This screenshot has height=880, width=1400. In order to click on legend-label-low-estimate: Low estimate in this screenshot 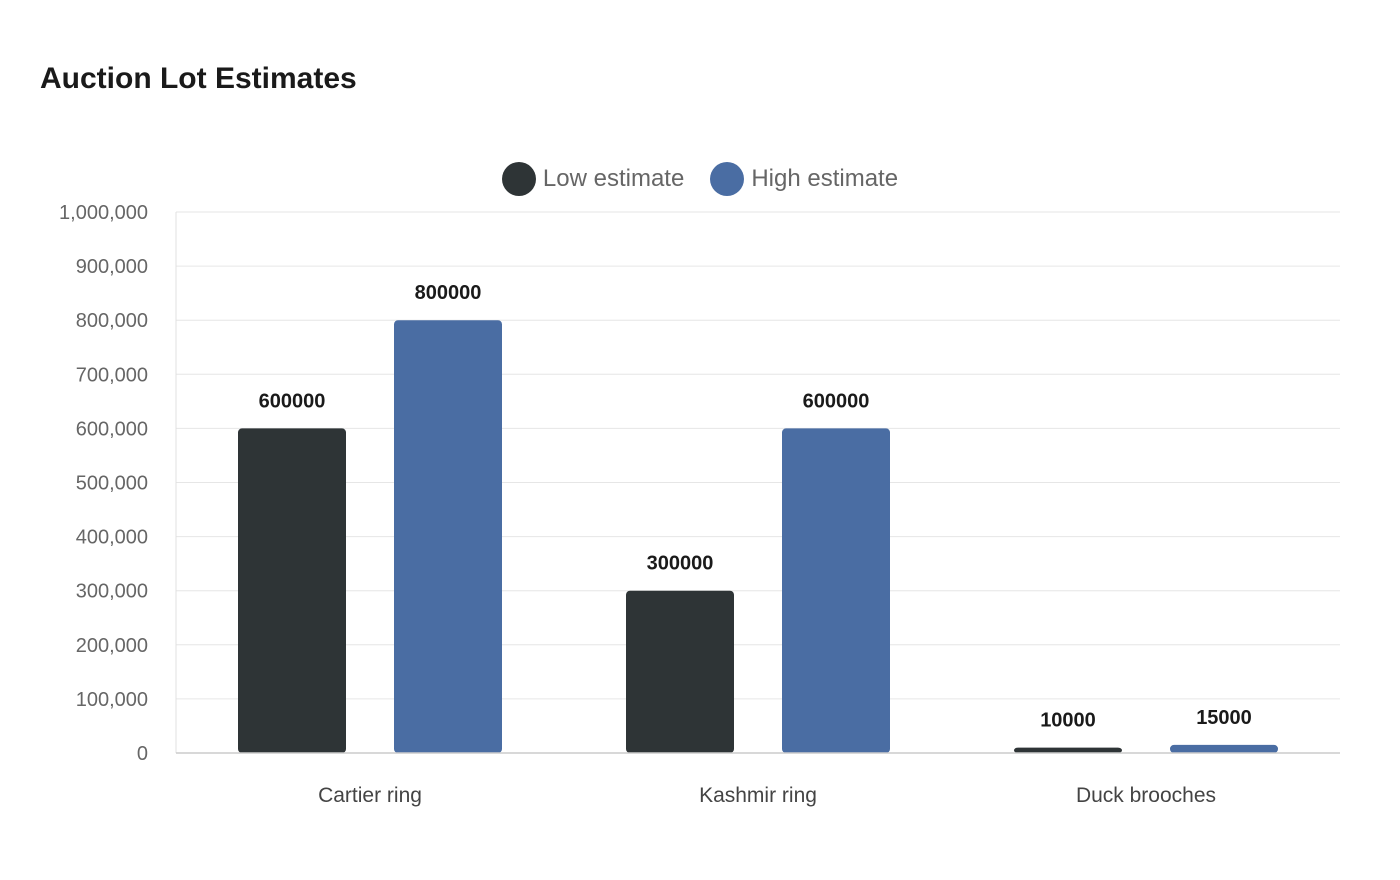, I will do `click(613, 178)`.